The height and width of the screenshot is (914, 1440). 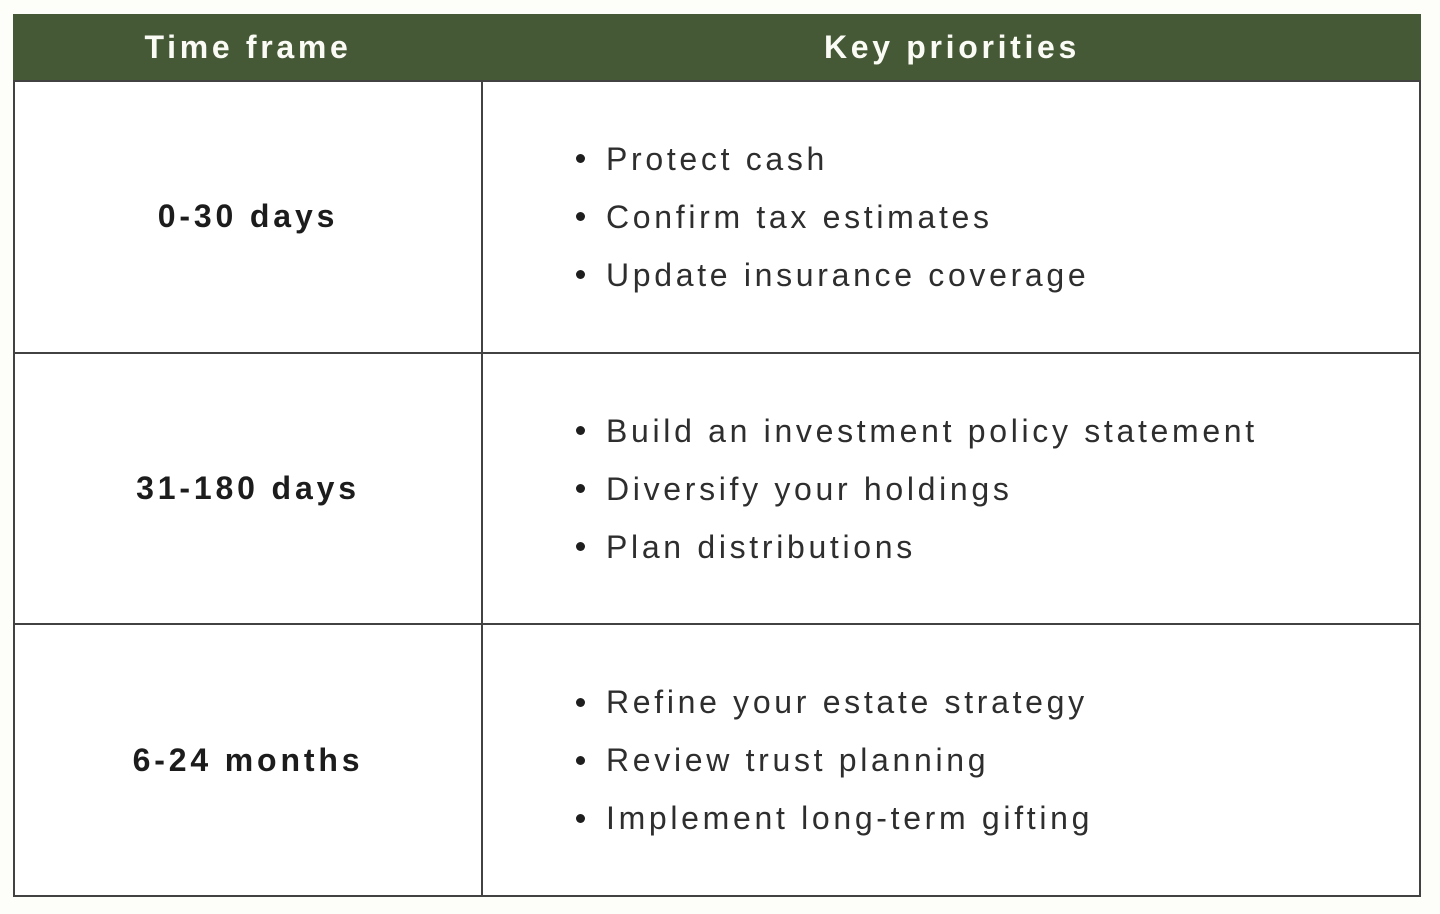 I want to click on priority-item: Implement long-term gifting, so click(x=997, y=818).